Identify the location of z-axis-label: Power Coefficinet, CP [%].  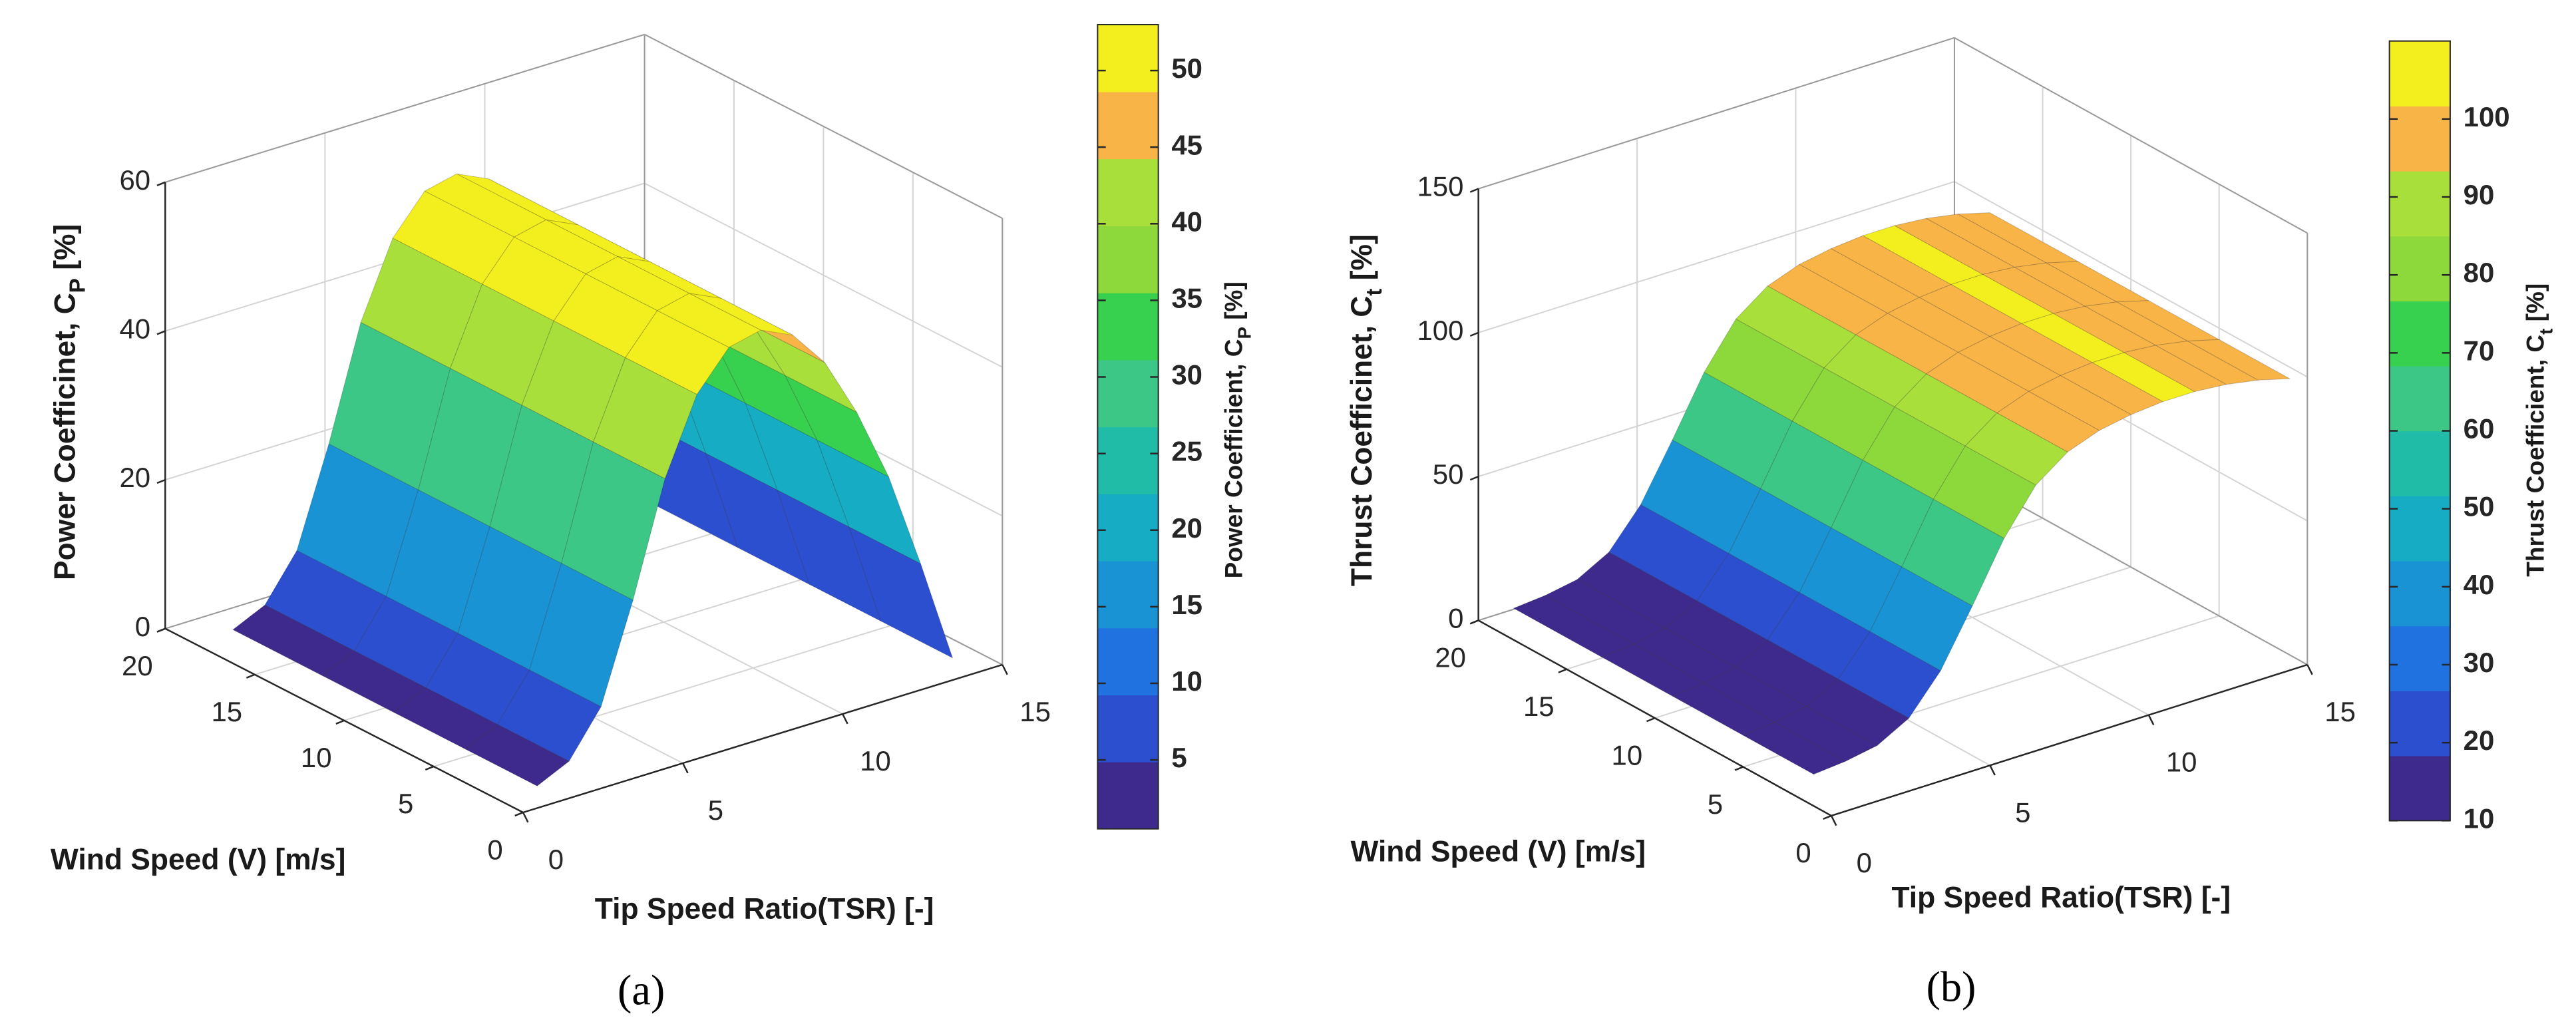
(70, 402).